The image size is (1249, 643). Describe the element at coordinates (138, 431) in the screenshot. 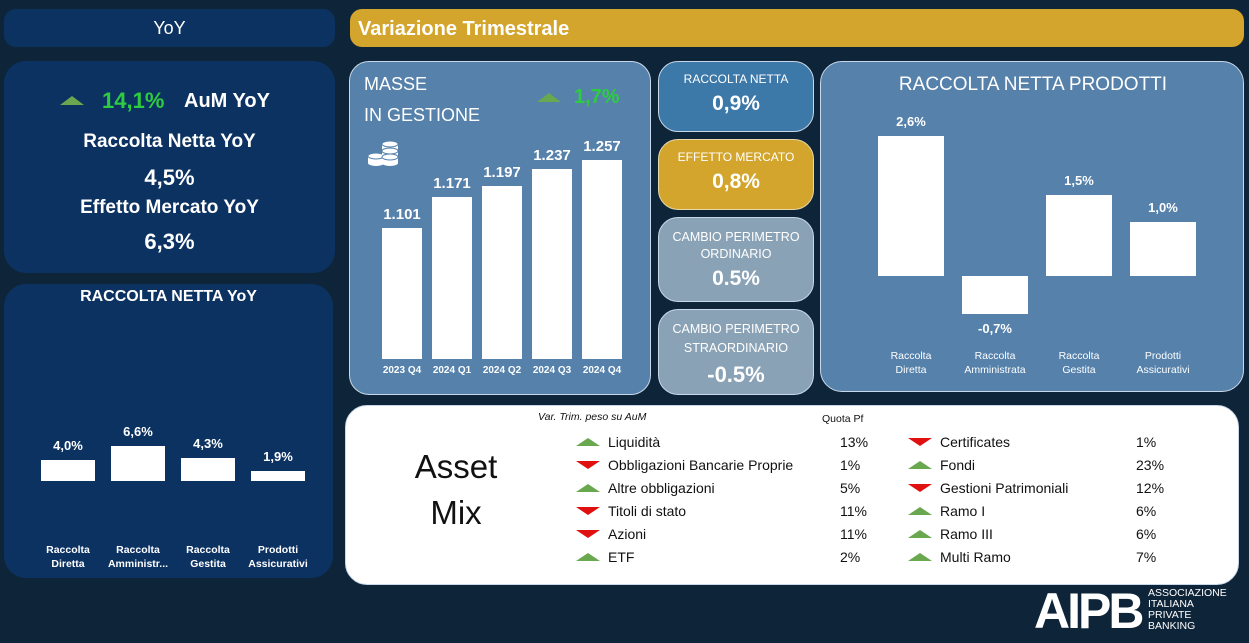

I see `data-label: 6,6%` at that location.